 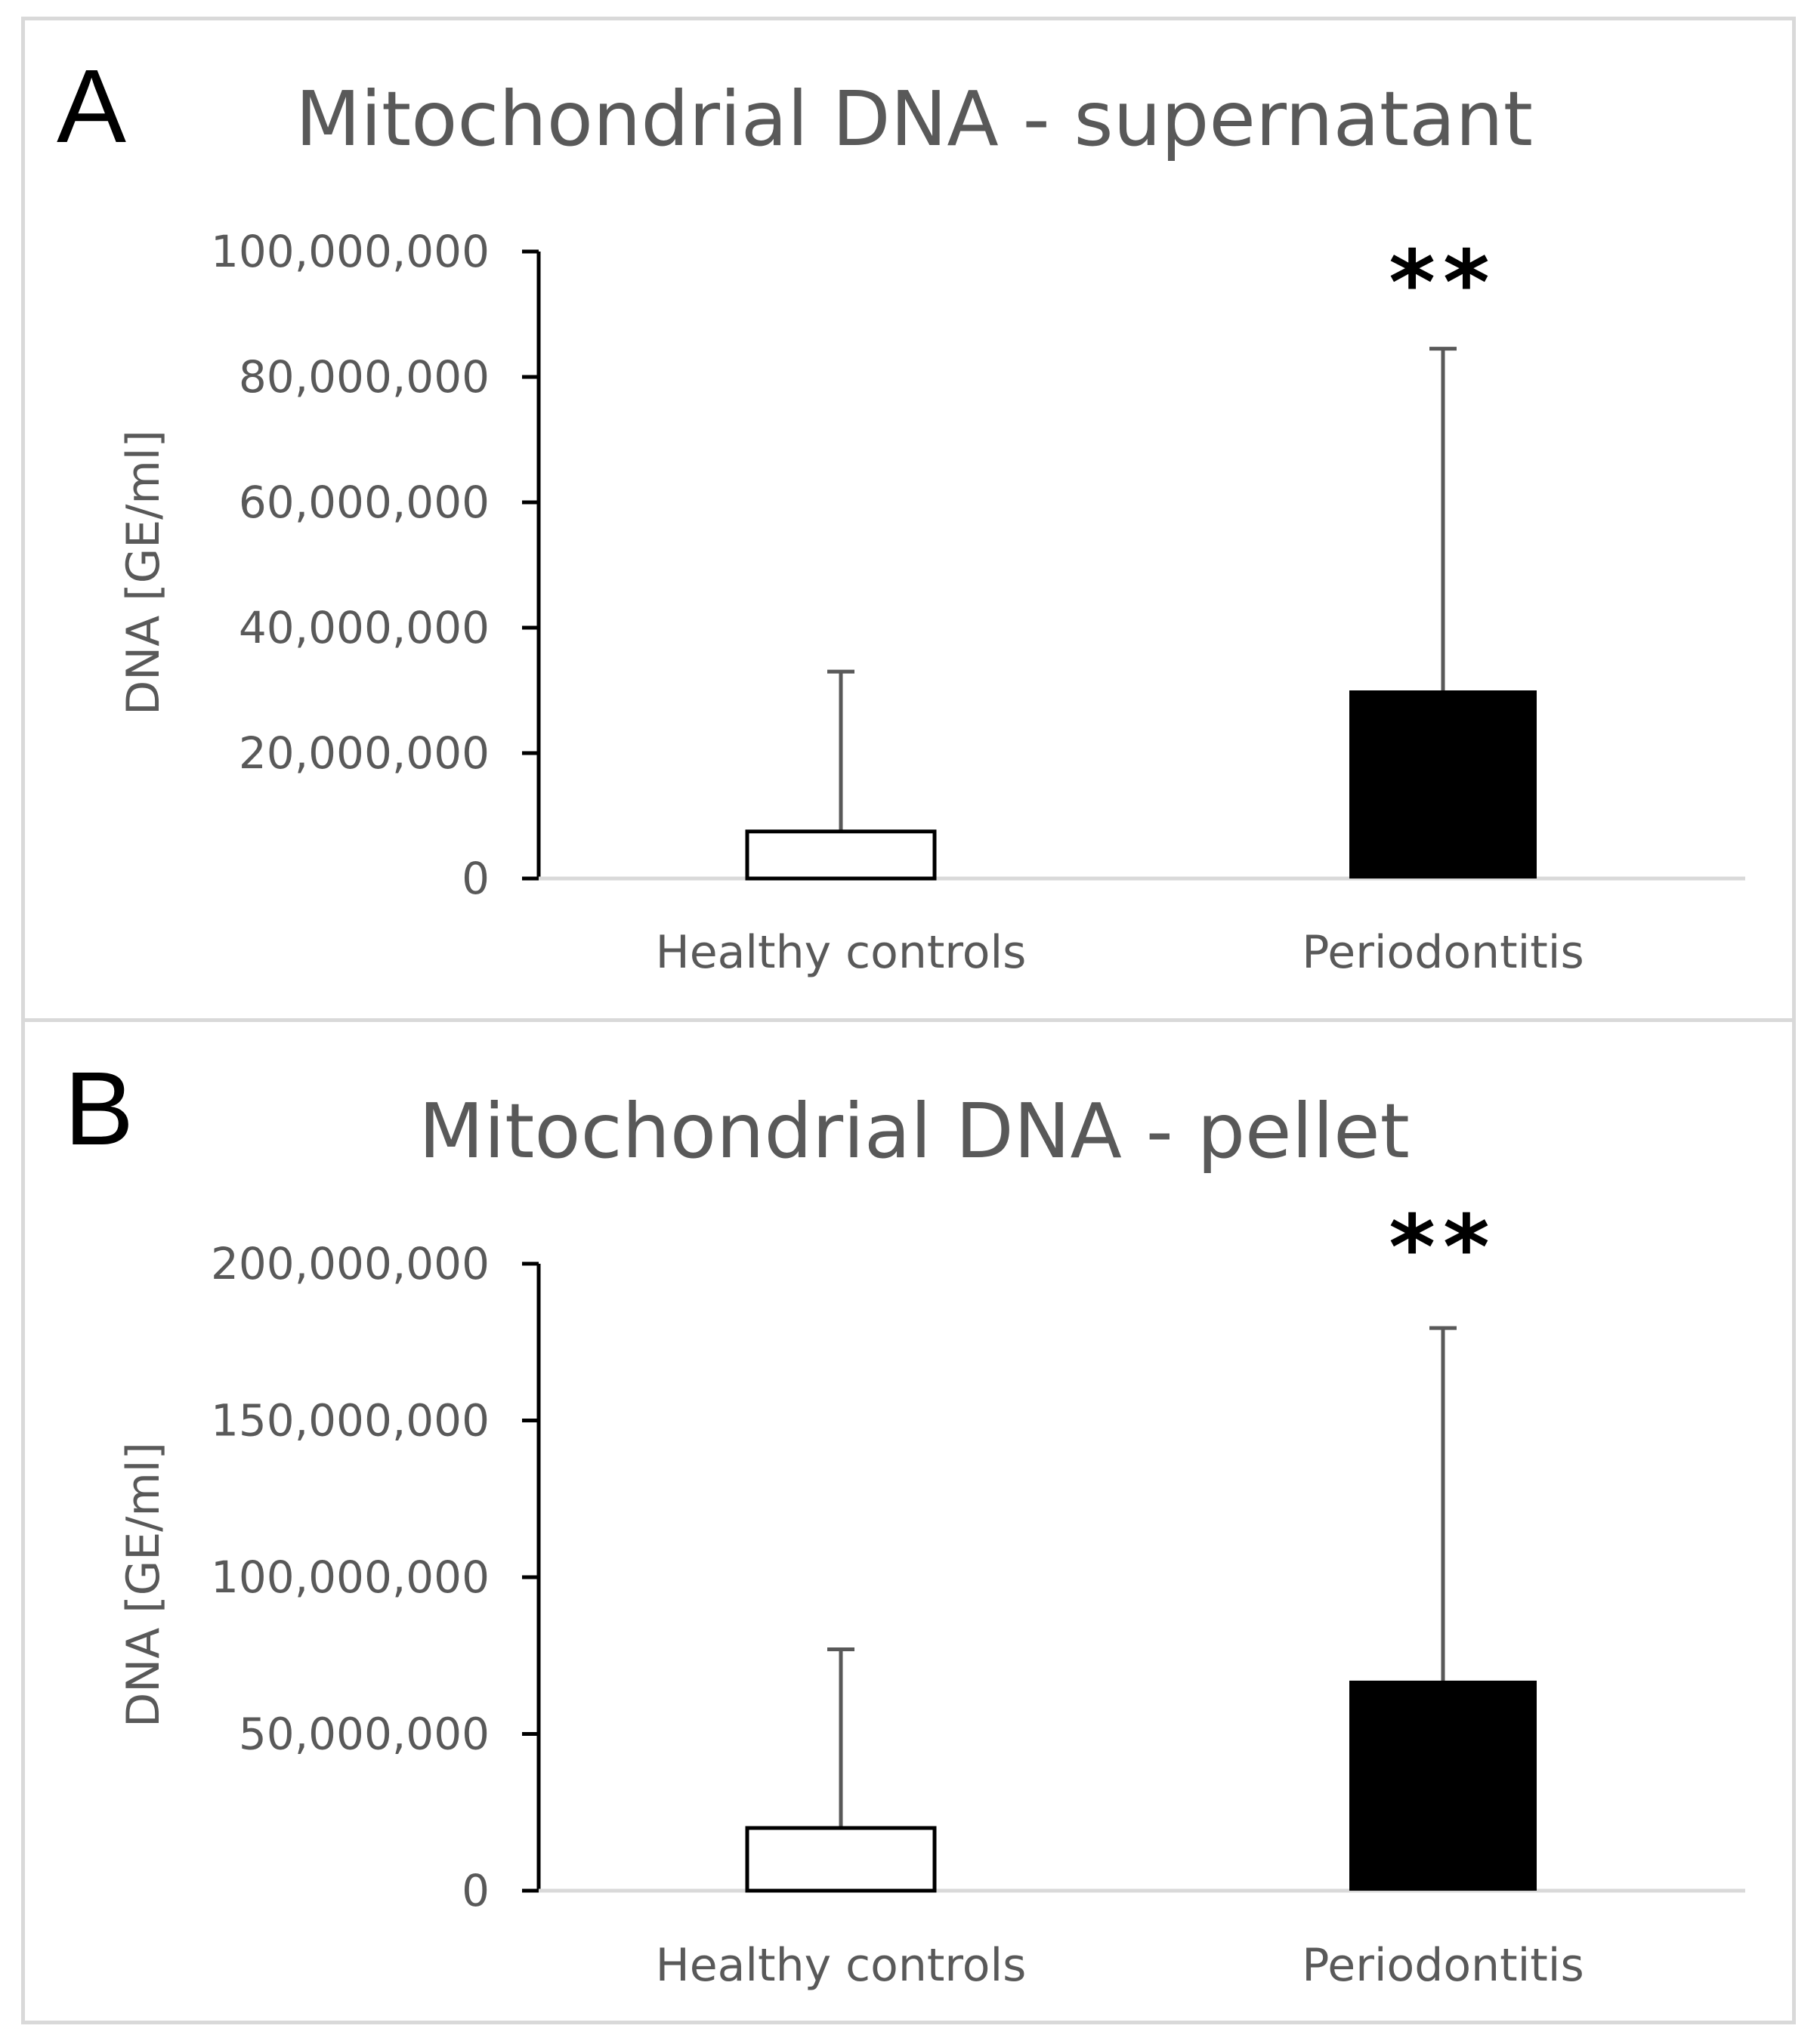 What do you see at coordinates (914, 1131) in the screenshot?
I see `chart-title: Mitochondrial DNA - pellet` at bounding box center [914, 1131].